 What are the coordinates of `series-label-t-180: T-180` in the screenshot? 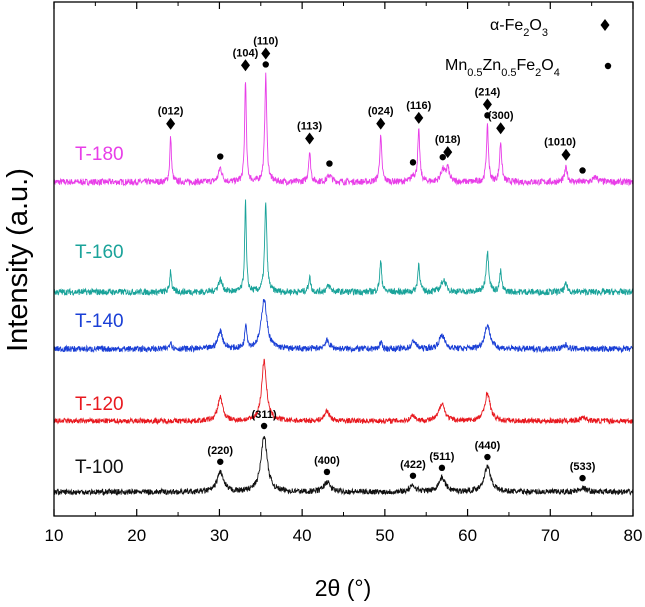 It's located at (99, 154).